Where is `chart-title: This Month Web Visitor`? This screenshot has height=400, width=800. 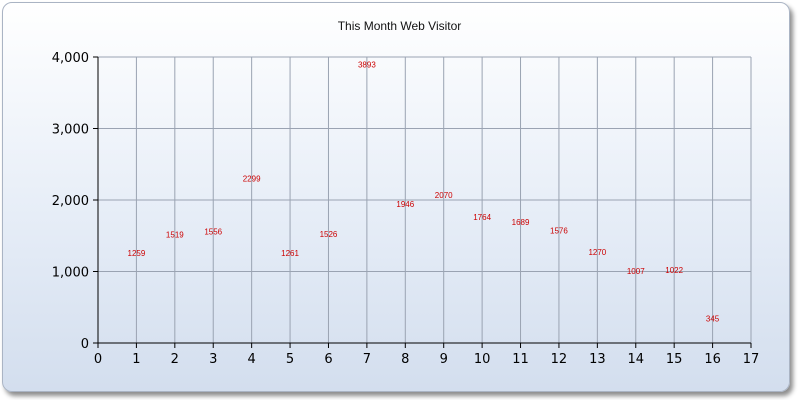
chart-title: This Month Web Visitor is located at coordinates (400, 26).